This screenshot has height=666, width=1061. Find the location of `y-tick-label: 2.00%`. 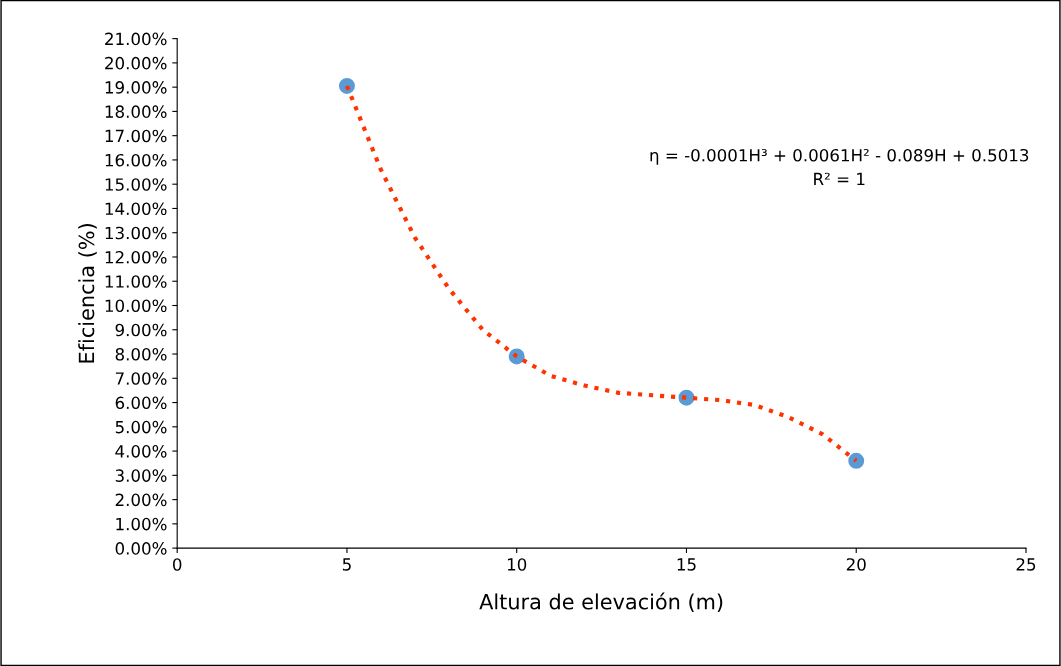

y-tick-label: 2.00% is located at coordinates (141, 500).